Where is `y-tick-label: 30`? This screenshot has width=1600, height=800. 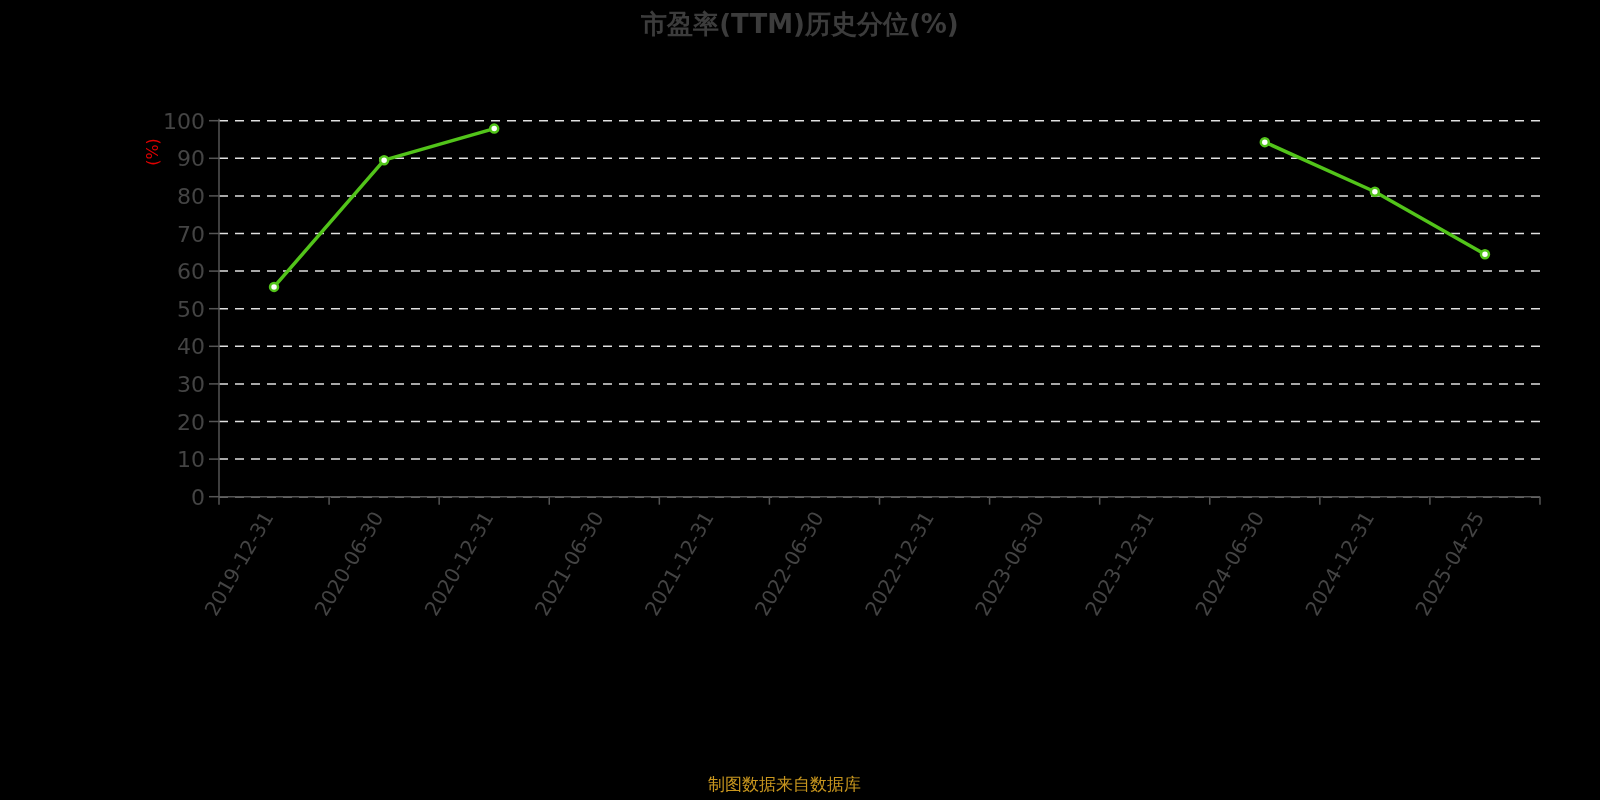 y-tick-label: 30 is located at coordinates (191, 384).